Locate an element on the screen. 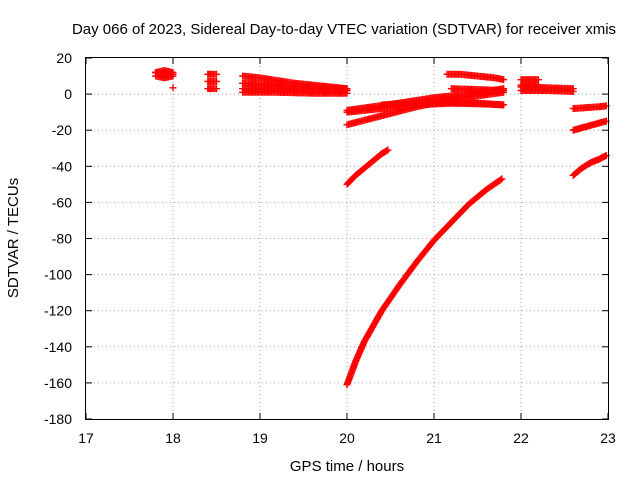  x-axis-label: GPS time / hours is located at coordinates (347, 466).